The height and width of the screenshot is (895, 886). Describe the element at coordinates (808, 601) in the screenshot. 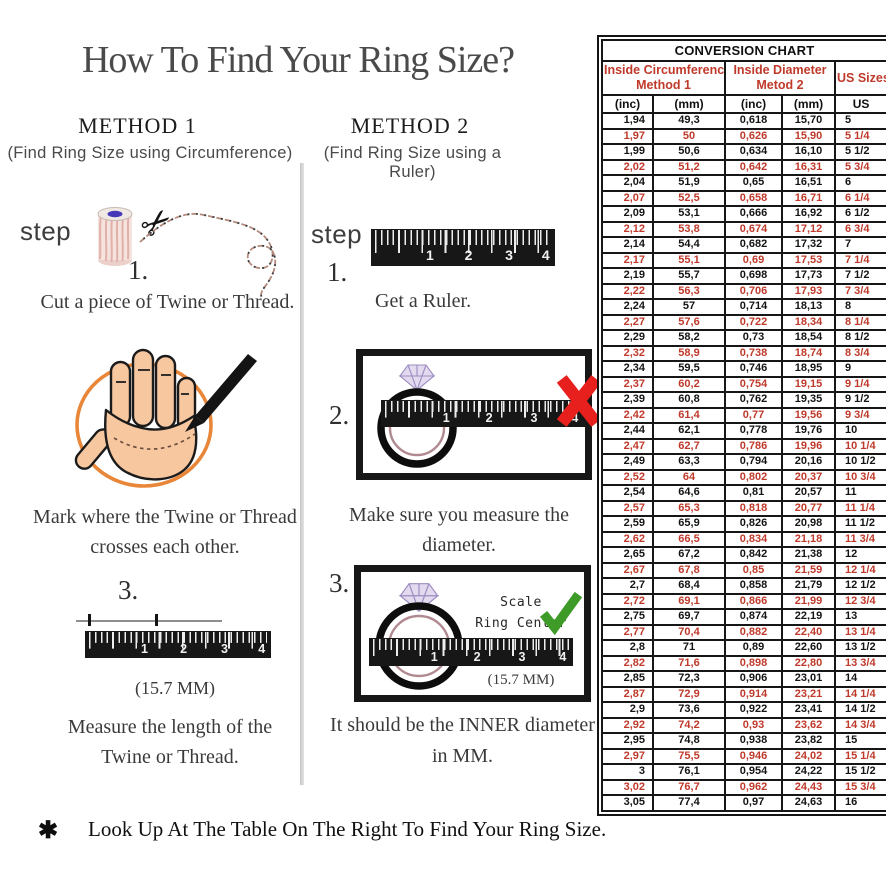

I see `table-cell: 21,99` at that location.